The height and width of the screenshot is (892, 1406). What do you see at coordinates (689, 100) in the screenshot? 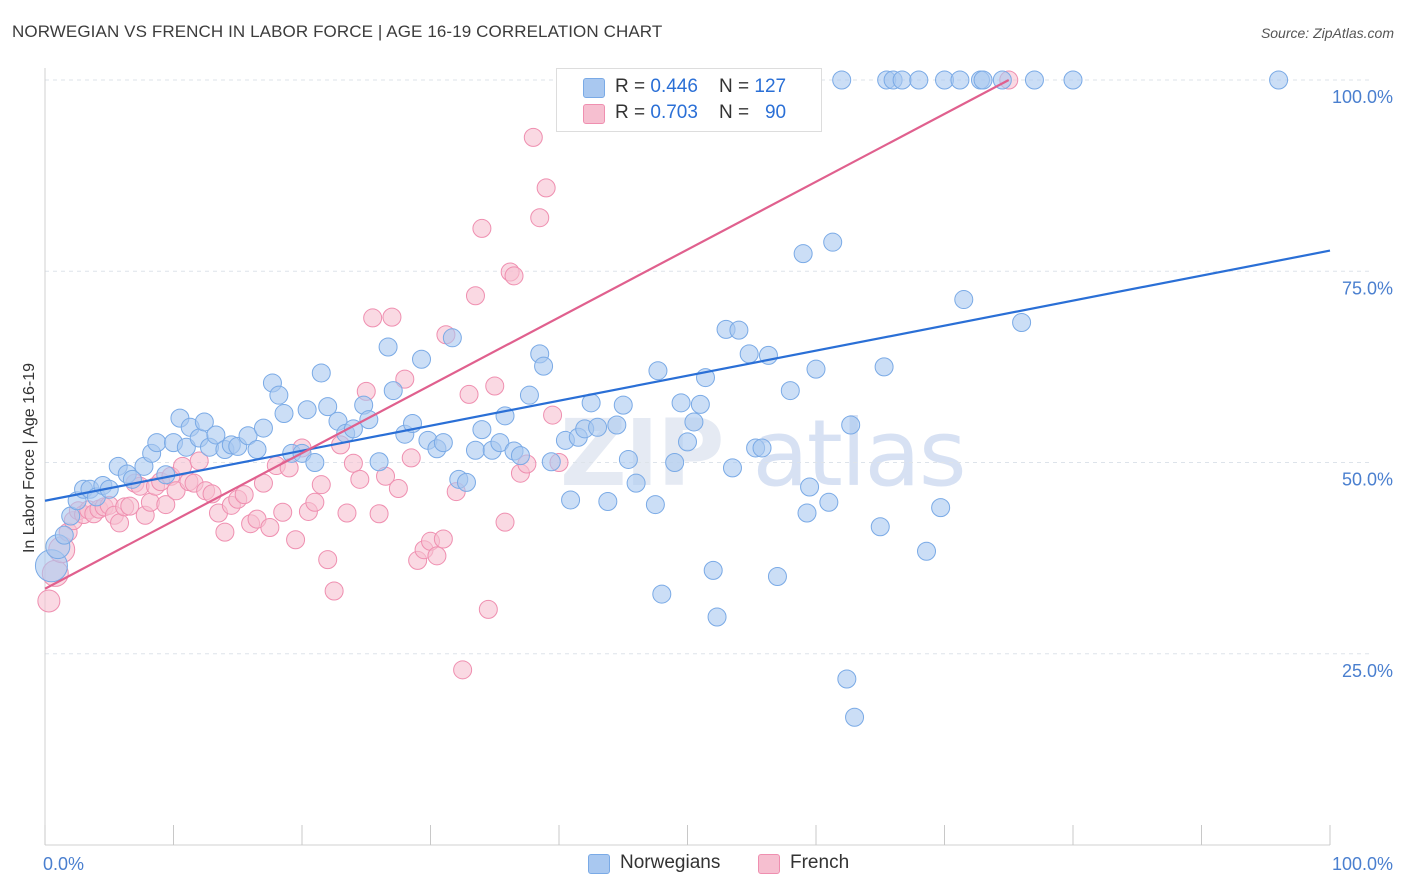
I see `correlation-legend: R = 0.446 N = 127 R = 0.703 N = 90` at bounding box center [689, 100].